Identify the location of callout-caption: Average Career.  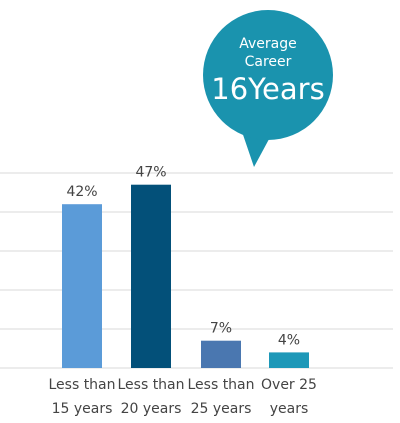
(268, 53).